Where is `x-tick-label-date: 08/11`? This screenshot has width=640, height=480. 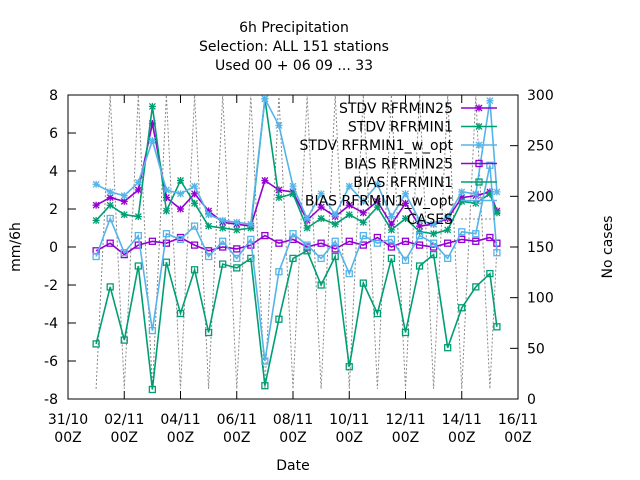
x-tick-label-date: 08/11 is located at coordinates (293, 420).